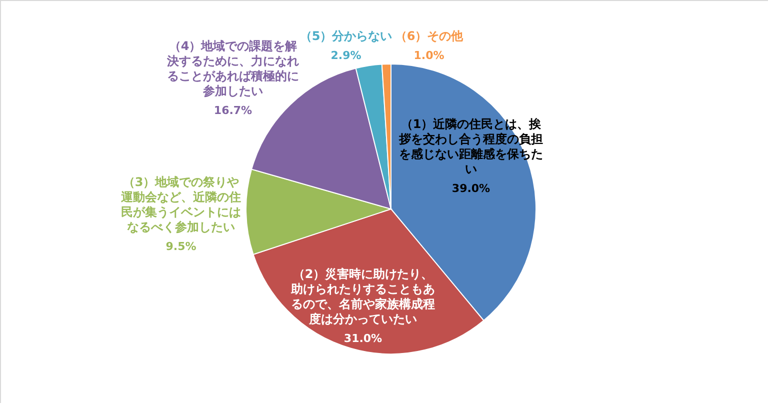  I want to click on data-label: 1.0%, so click(429, 55).